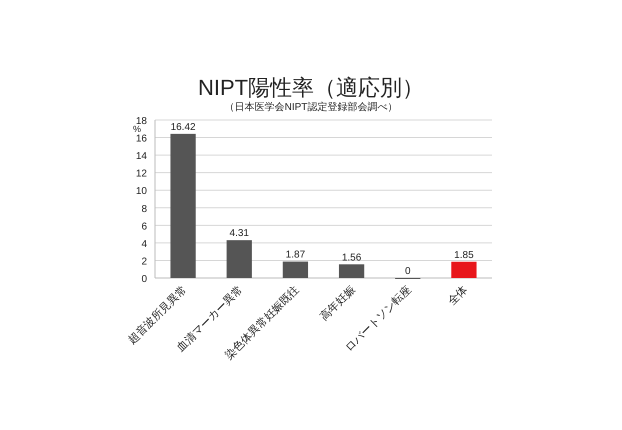  What do you see at coordinates (142, 192) in the screenshot?
I see `y-tick-label: 10` at bounding box center [142, 192].